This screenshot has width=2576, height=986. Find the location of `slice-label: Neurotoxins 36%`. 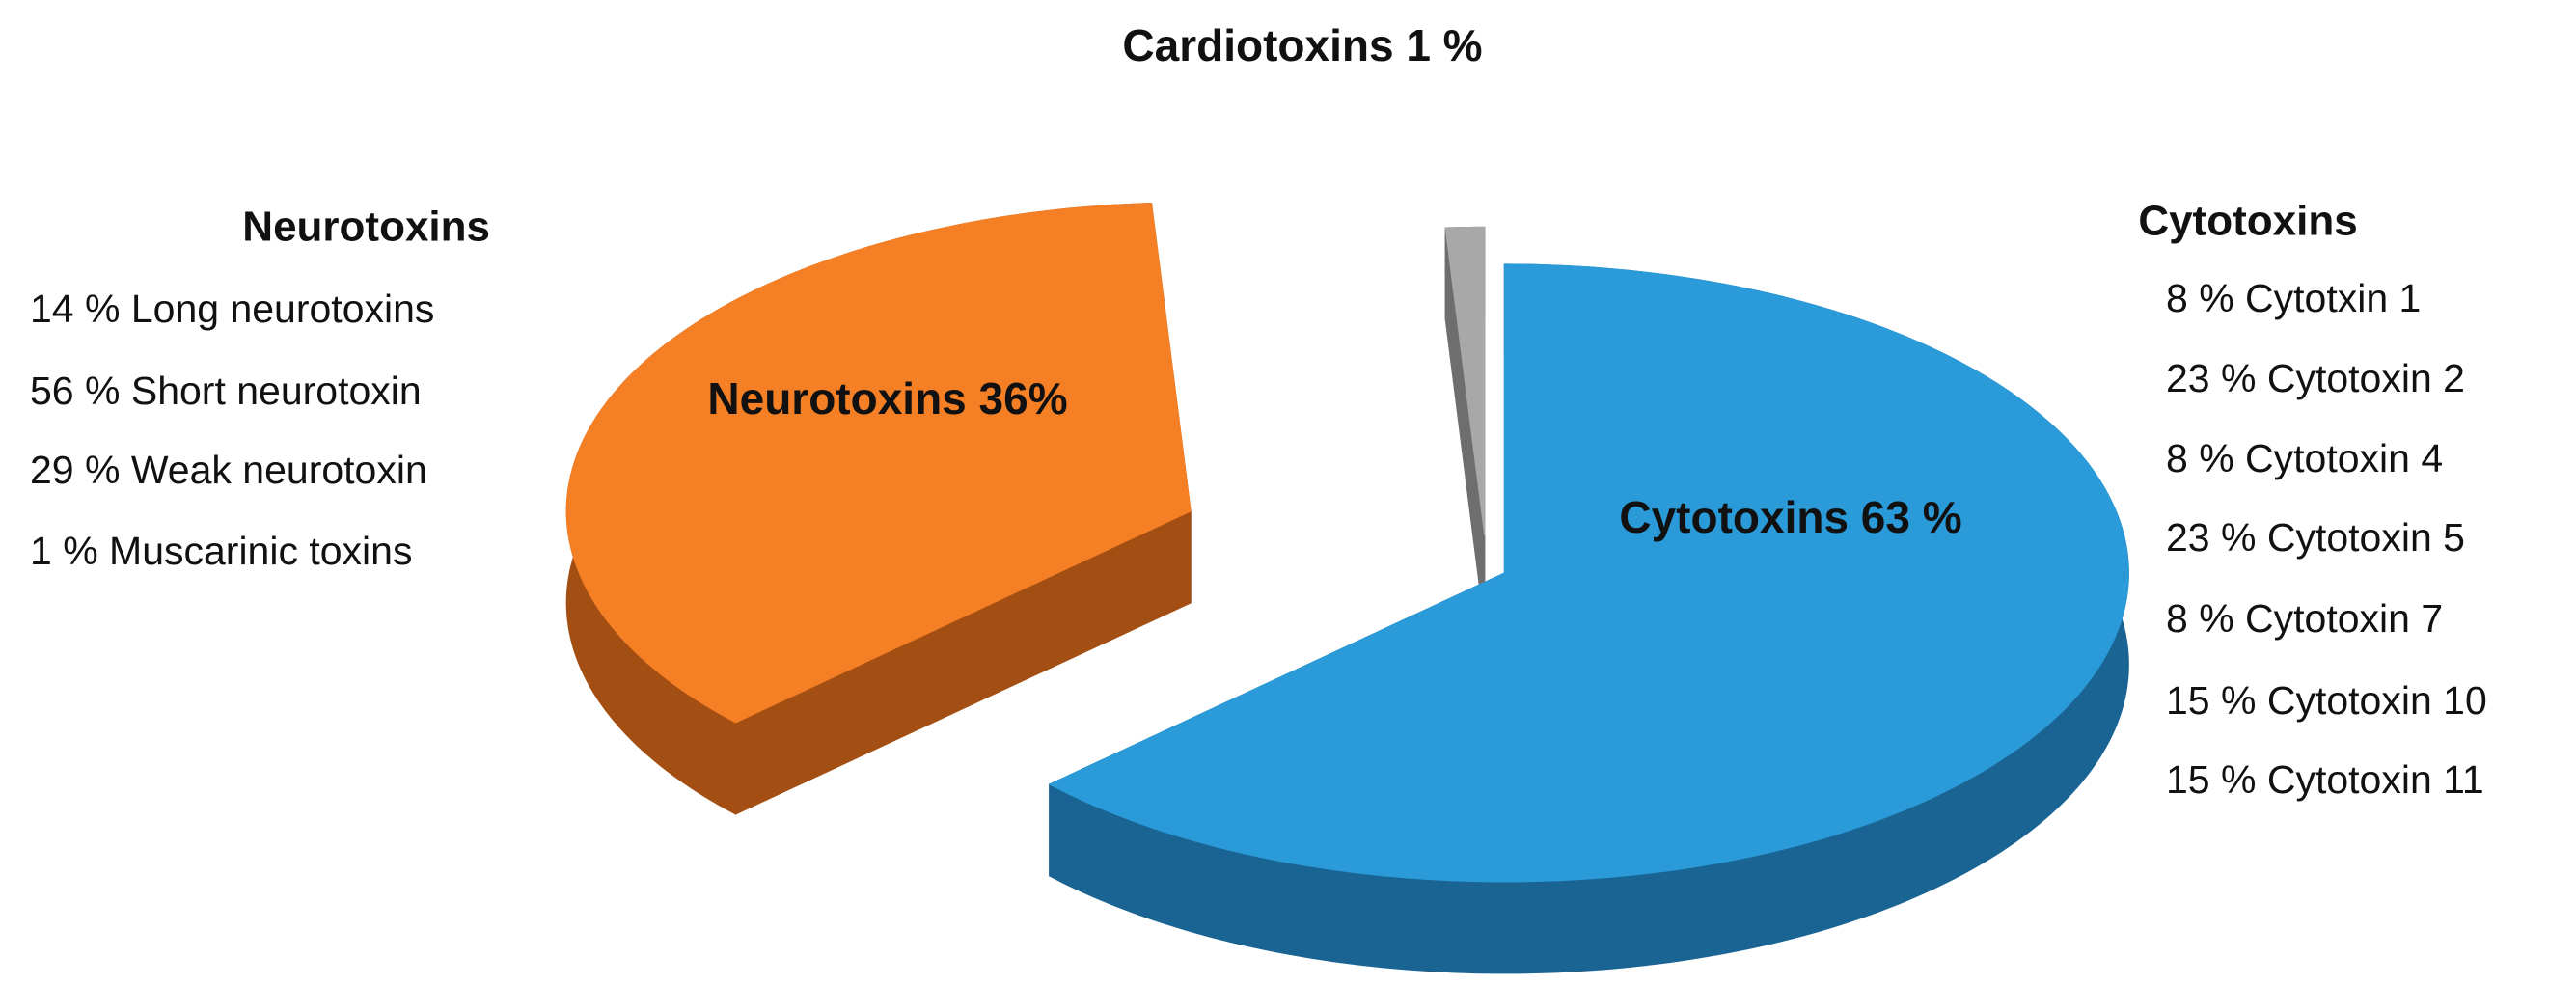

slice-label: Neurotoxins 36% is located at coordinates (887, 398).